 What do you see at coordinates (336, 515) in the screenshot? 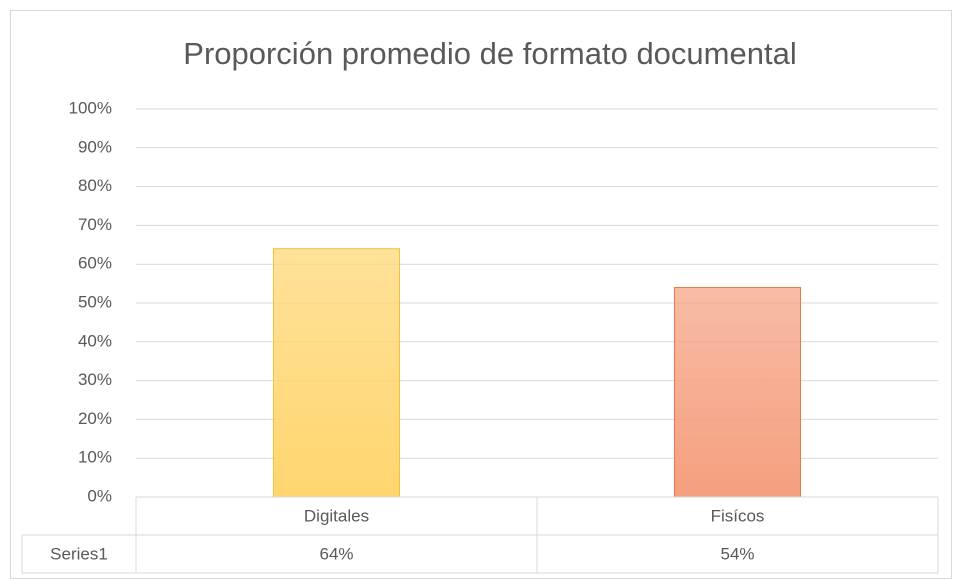
I see `x-tick-label: Digitales` at bounding box center [336, 515].